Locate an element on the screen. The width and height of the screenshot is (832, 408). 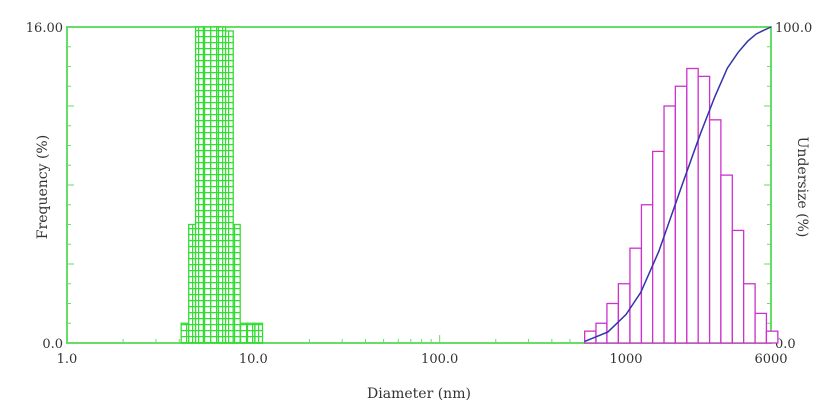
y-tick-label: 16.00 is located at coordinates (44, 28).